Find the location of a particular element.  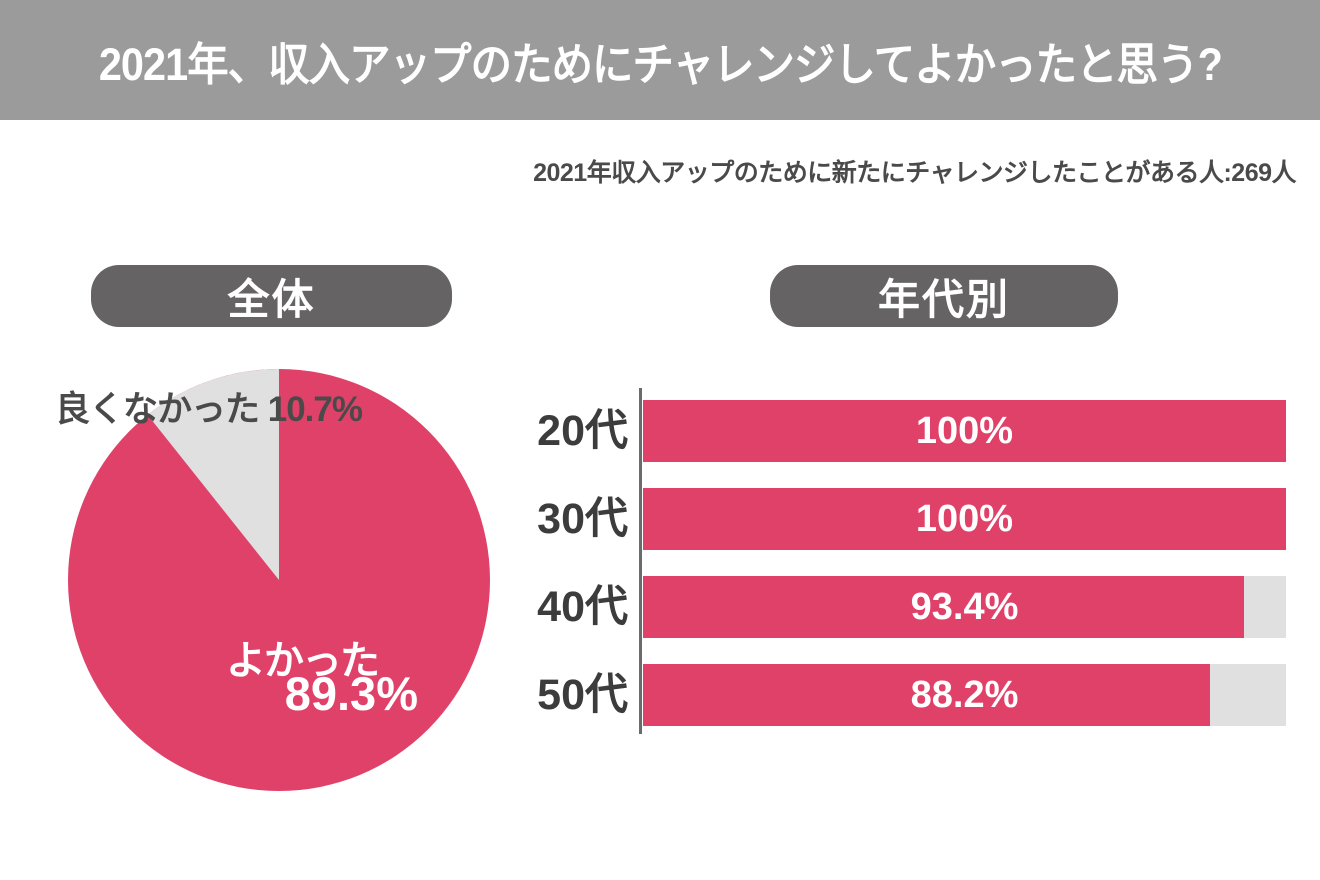

section-badge-by-age-label: 年代別 is located at coordinates (943, 299).